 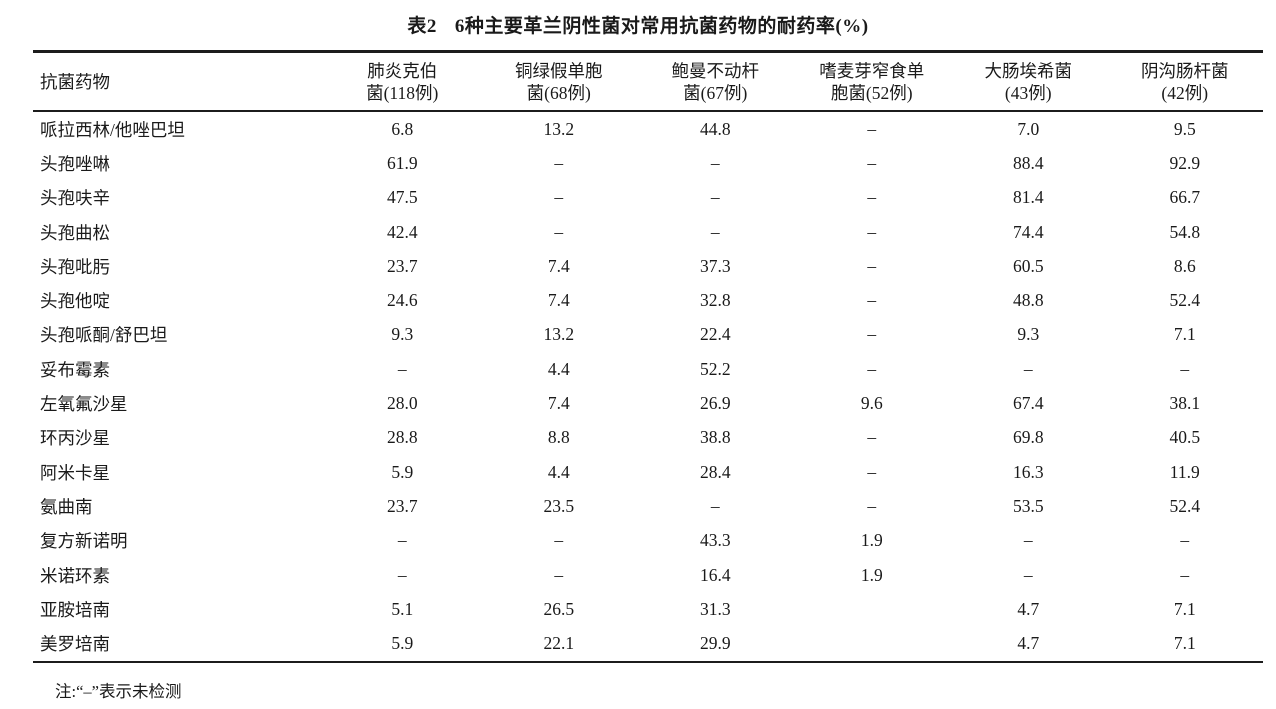 I want to click on drug-name-cell: 妥布霉素, so click(x=75, y=369).